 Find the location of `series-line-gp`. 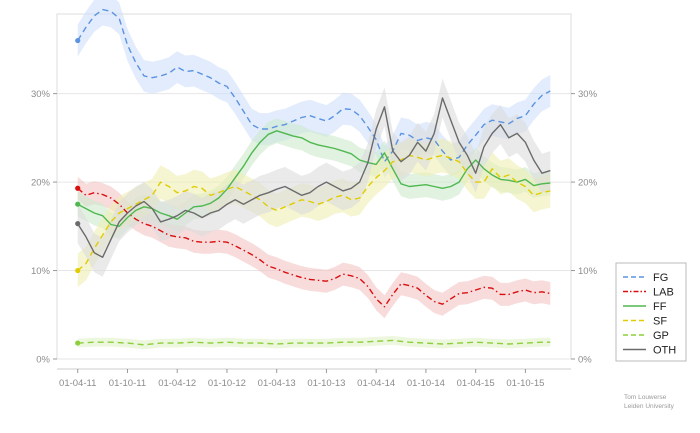

series-line-gp is located at coordinates (314, 342).